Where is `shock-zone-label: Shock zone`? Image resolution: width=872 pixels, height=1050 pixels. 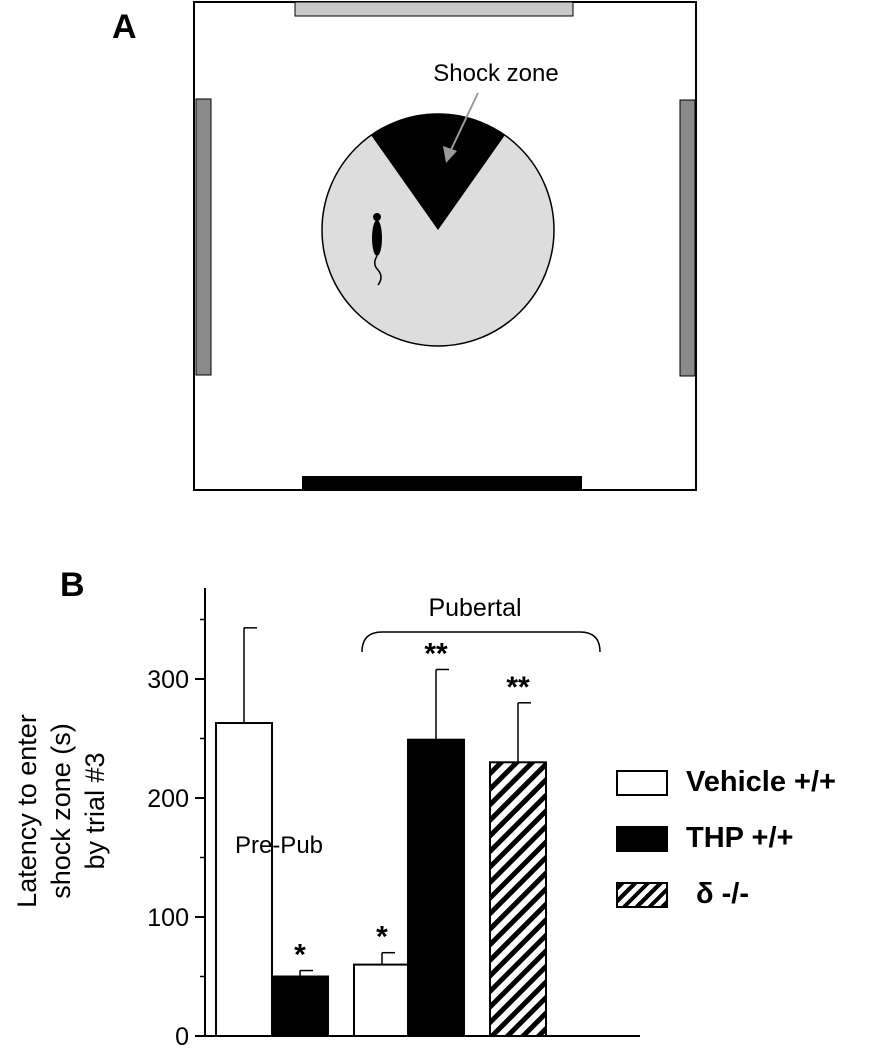
shock-zone-label: Shock zone is located at coordinates (495, 73).